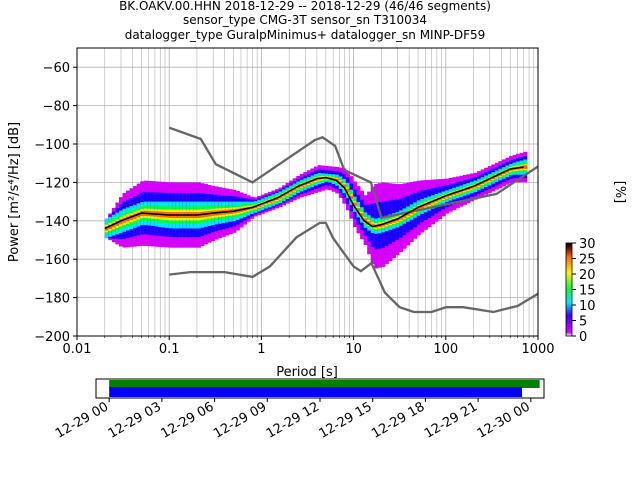  Describe the element at coordinates (169, 349) in the screenshot. I see `x-tick-label: 0.1` at that location.